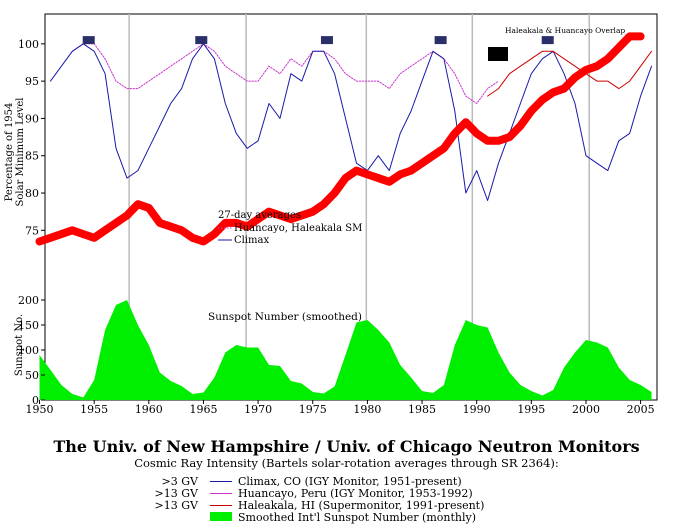 This screenshot has width=693, height=528. Describe the element at coordinates (32, 118) in the screenshot. I see `y-tick-label: 90` at that location.